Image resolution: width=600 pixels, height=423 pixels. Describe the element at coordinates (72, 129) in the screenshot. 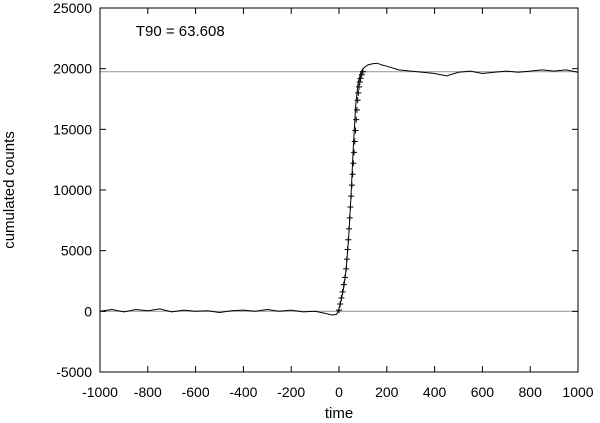

I see `y-tick-label: 15000` at that location.